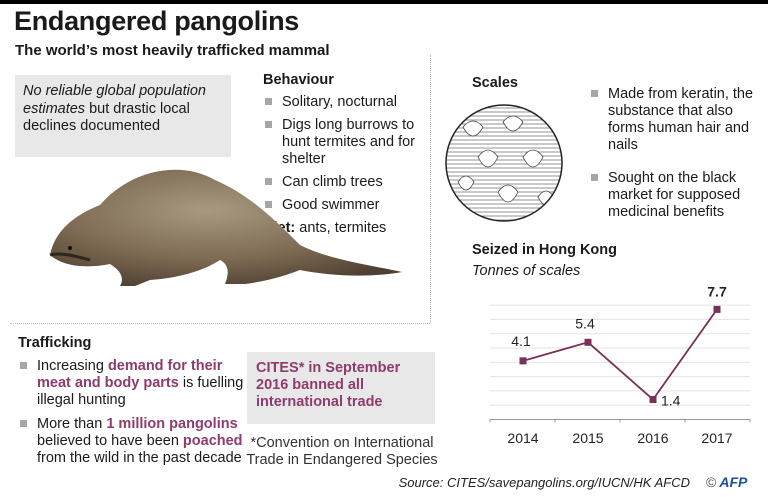  What do you see at coordinates (430, 189) in the screenshot?
I see `vertical-divider` at bounding box center [430, 189].